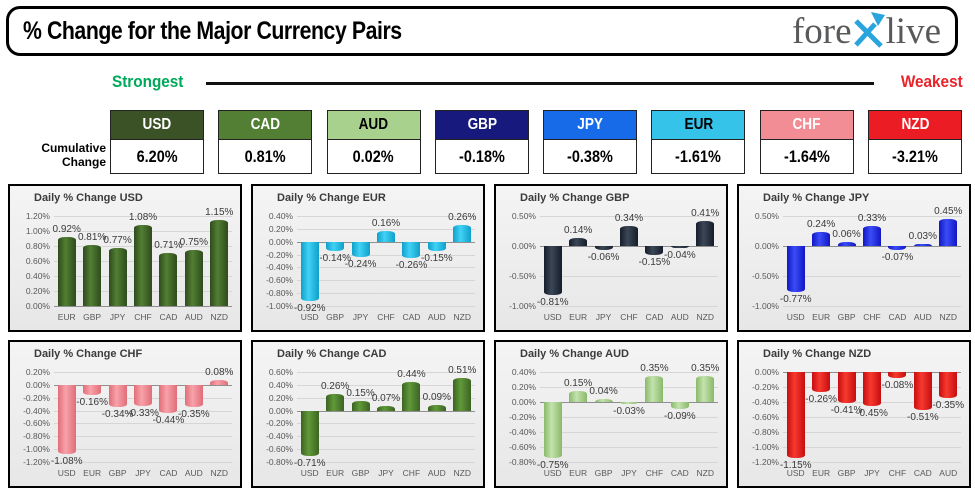  I want to click on x-axis-category-label: EUR, so click(335, 473).